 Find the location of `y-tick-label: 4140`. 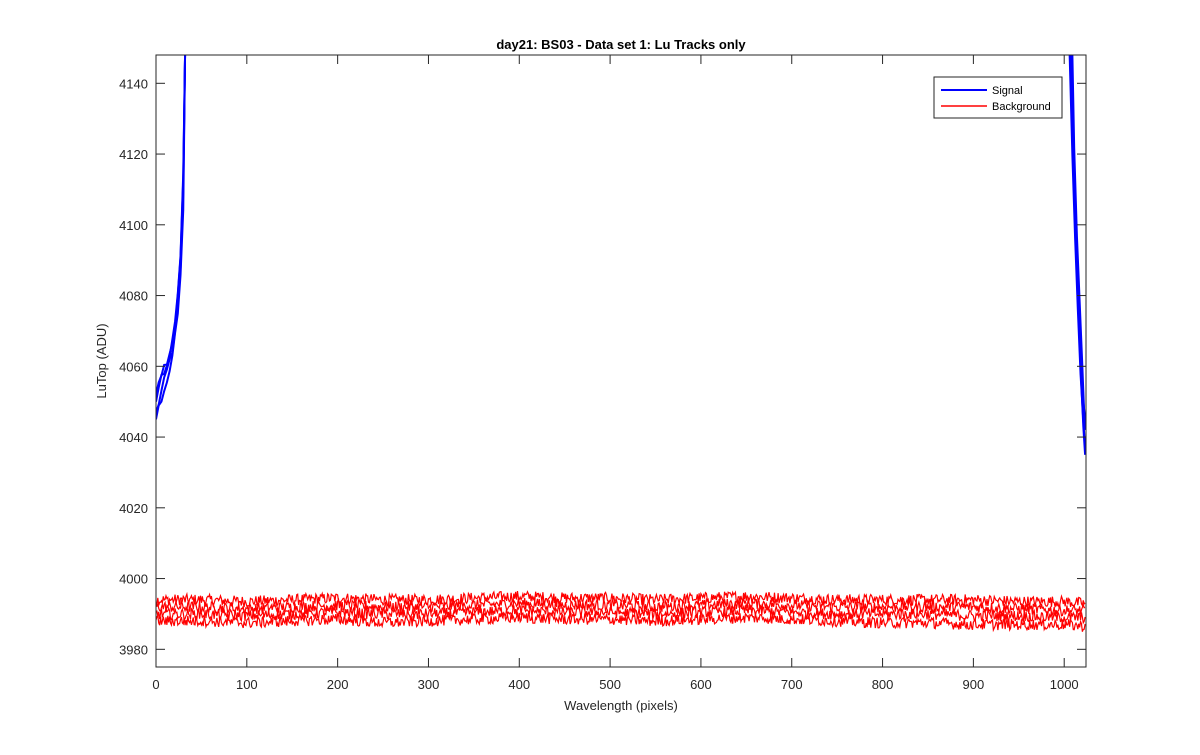

y-tick-label: 4140 is located at coordinates (133, 83).